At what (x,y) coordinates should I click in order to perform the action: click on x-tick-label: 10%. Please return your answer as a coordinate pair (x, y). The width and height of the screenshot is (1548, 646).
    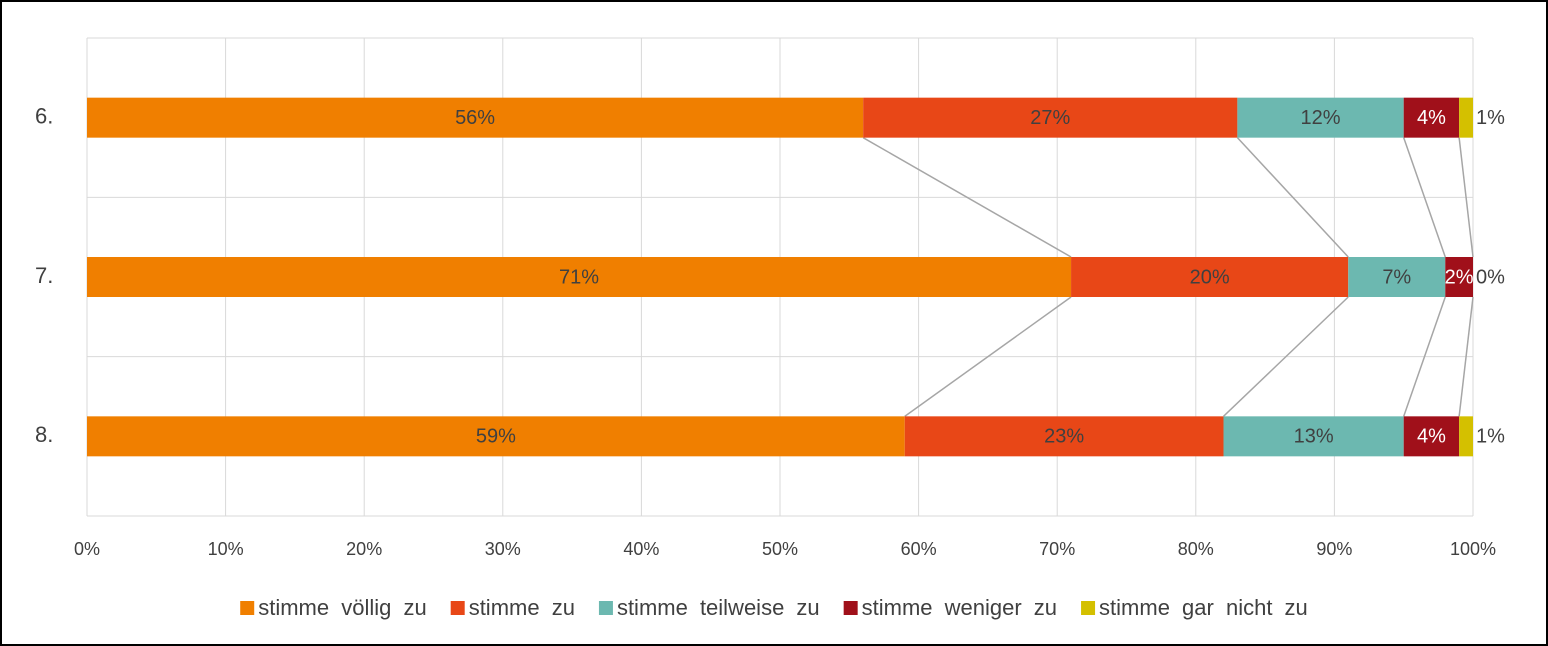
    Looking at the image, I should click on (226, 549).